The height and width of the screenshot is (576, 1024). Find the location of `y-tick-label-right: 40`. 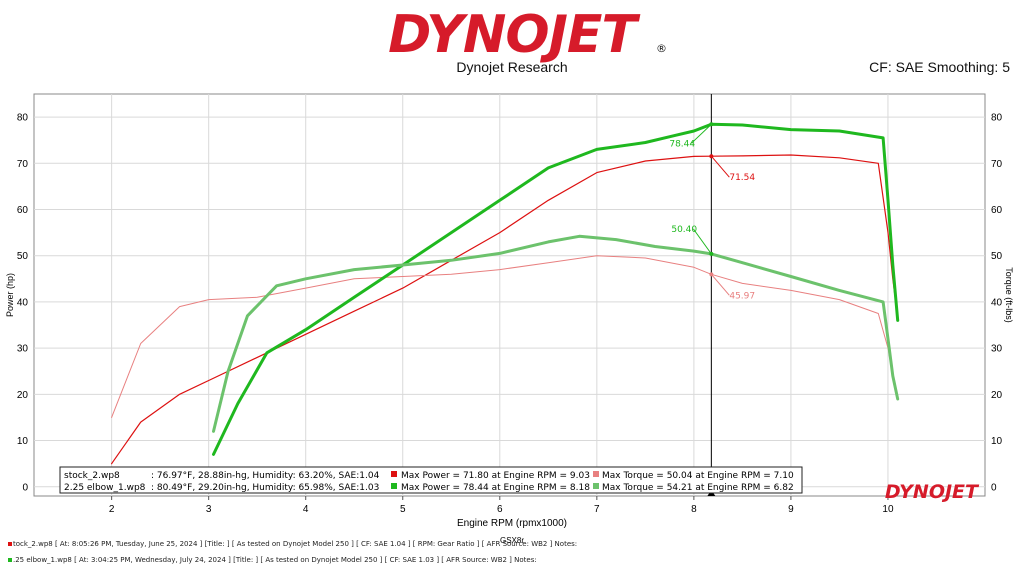

y-tick-label-right: 40 is located at coordinates (997, 302).